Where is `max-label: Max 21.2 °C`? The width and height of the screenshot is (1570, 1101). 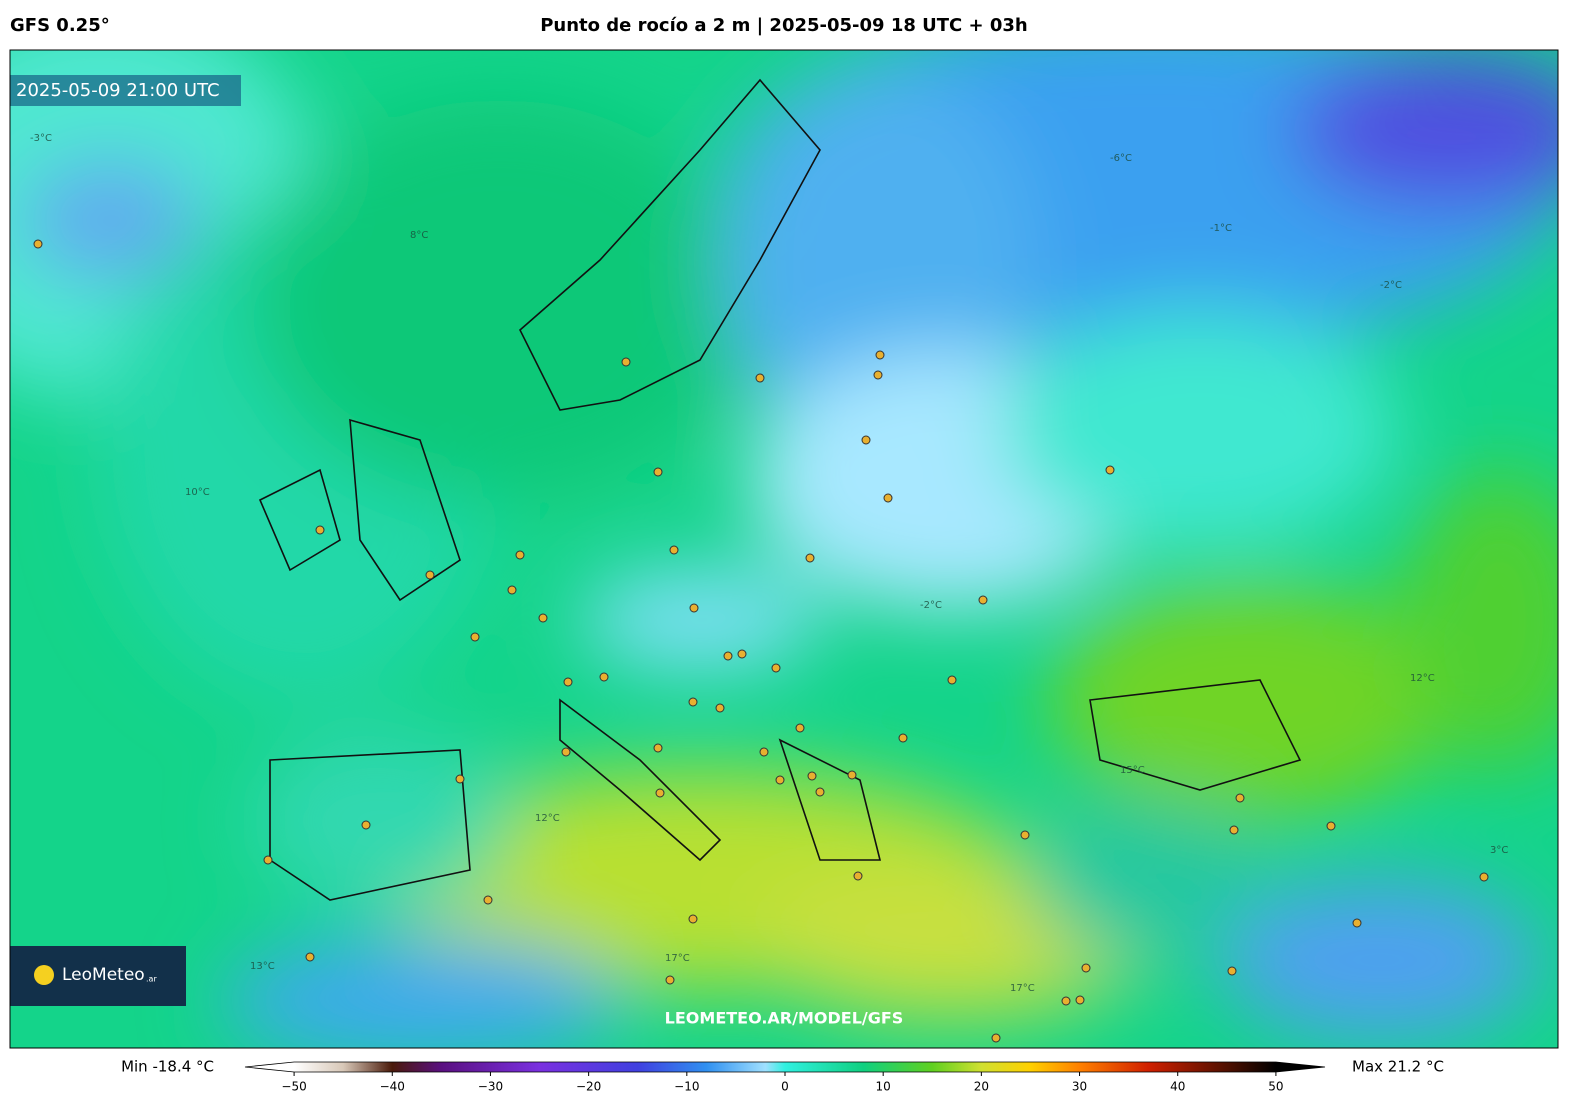
max-label: Max 21.2 °C is located at coordinates (1398, 1067).